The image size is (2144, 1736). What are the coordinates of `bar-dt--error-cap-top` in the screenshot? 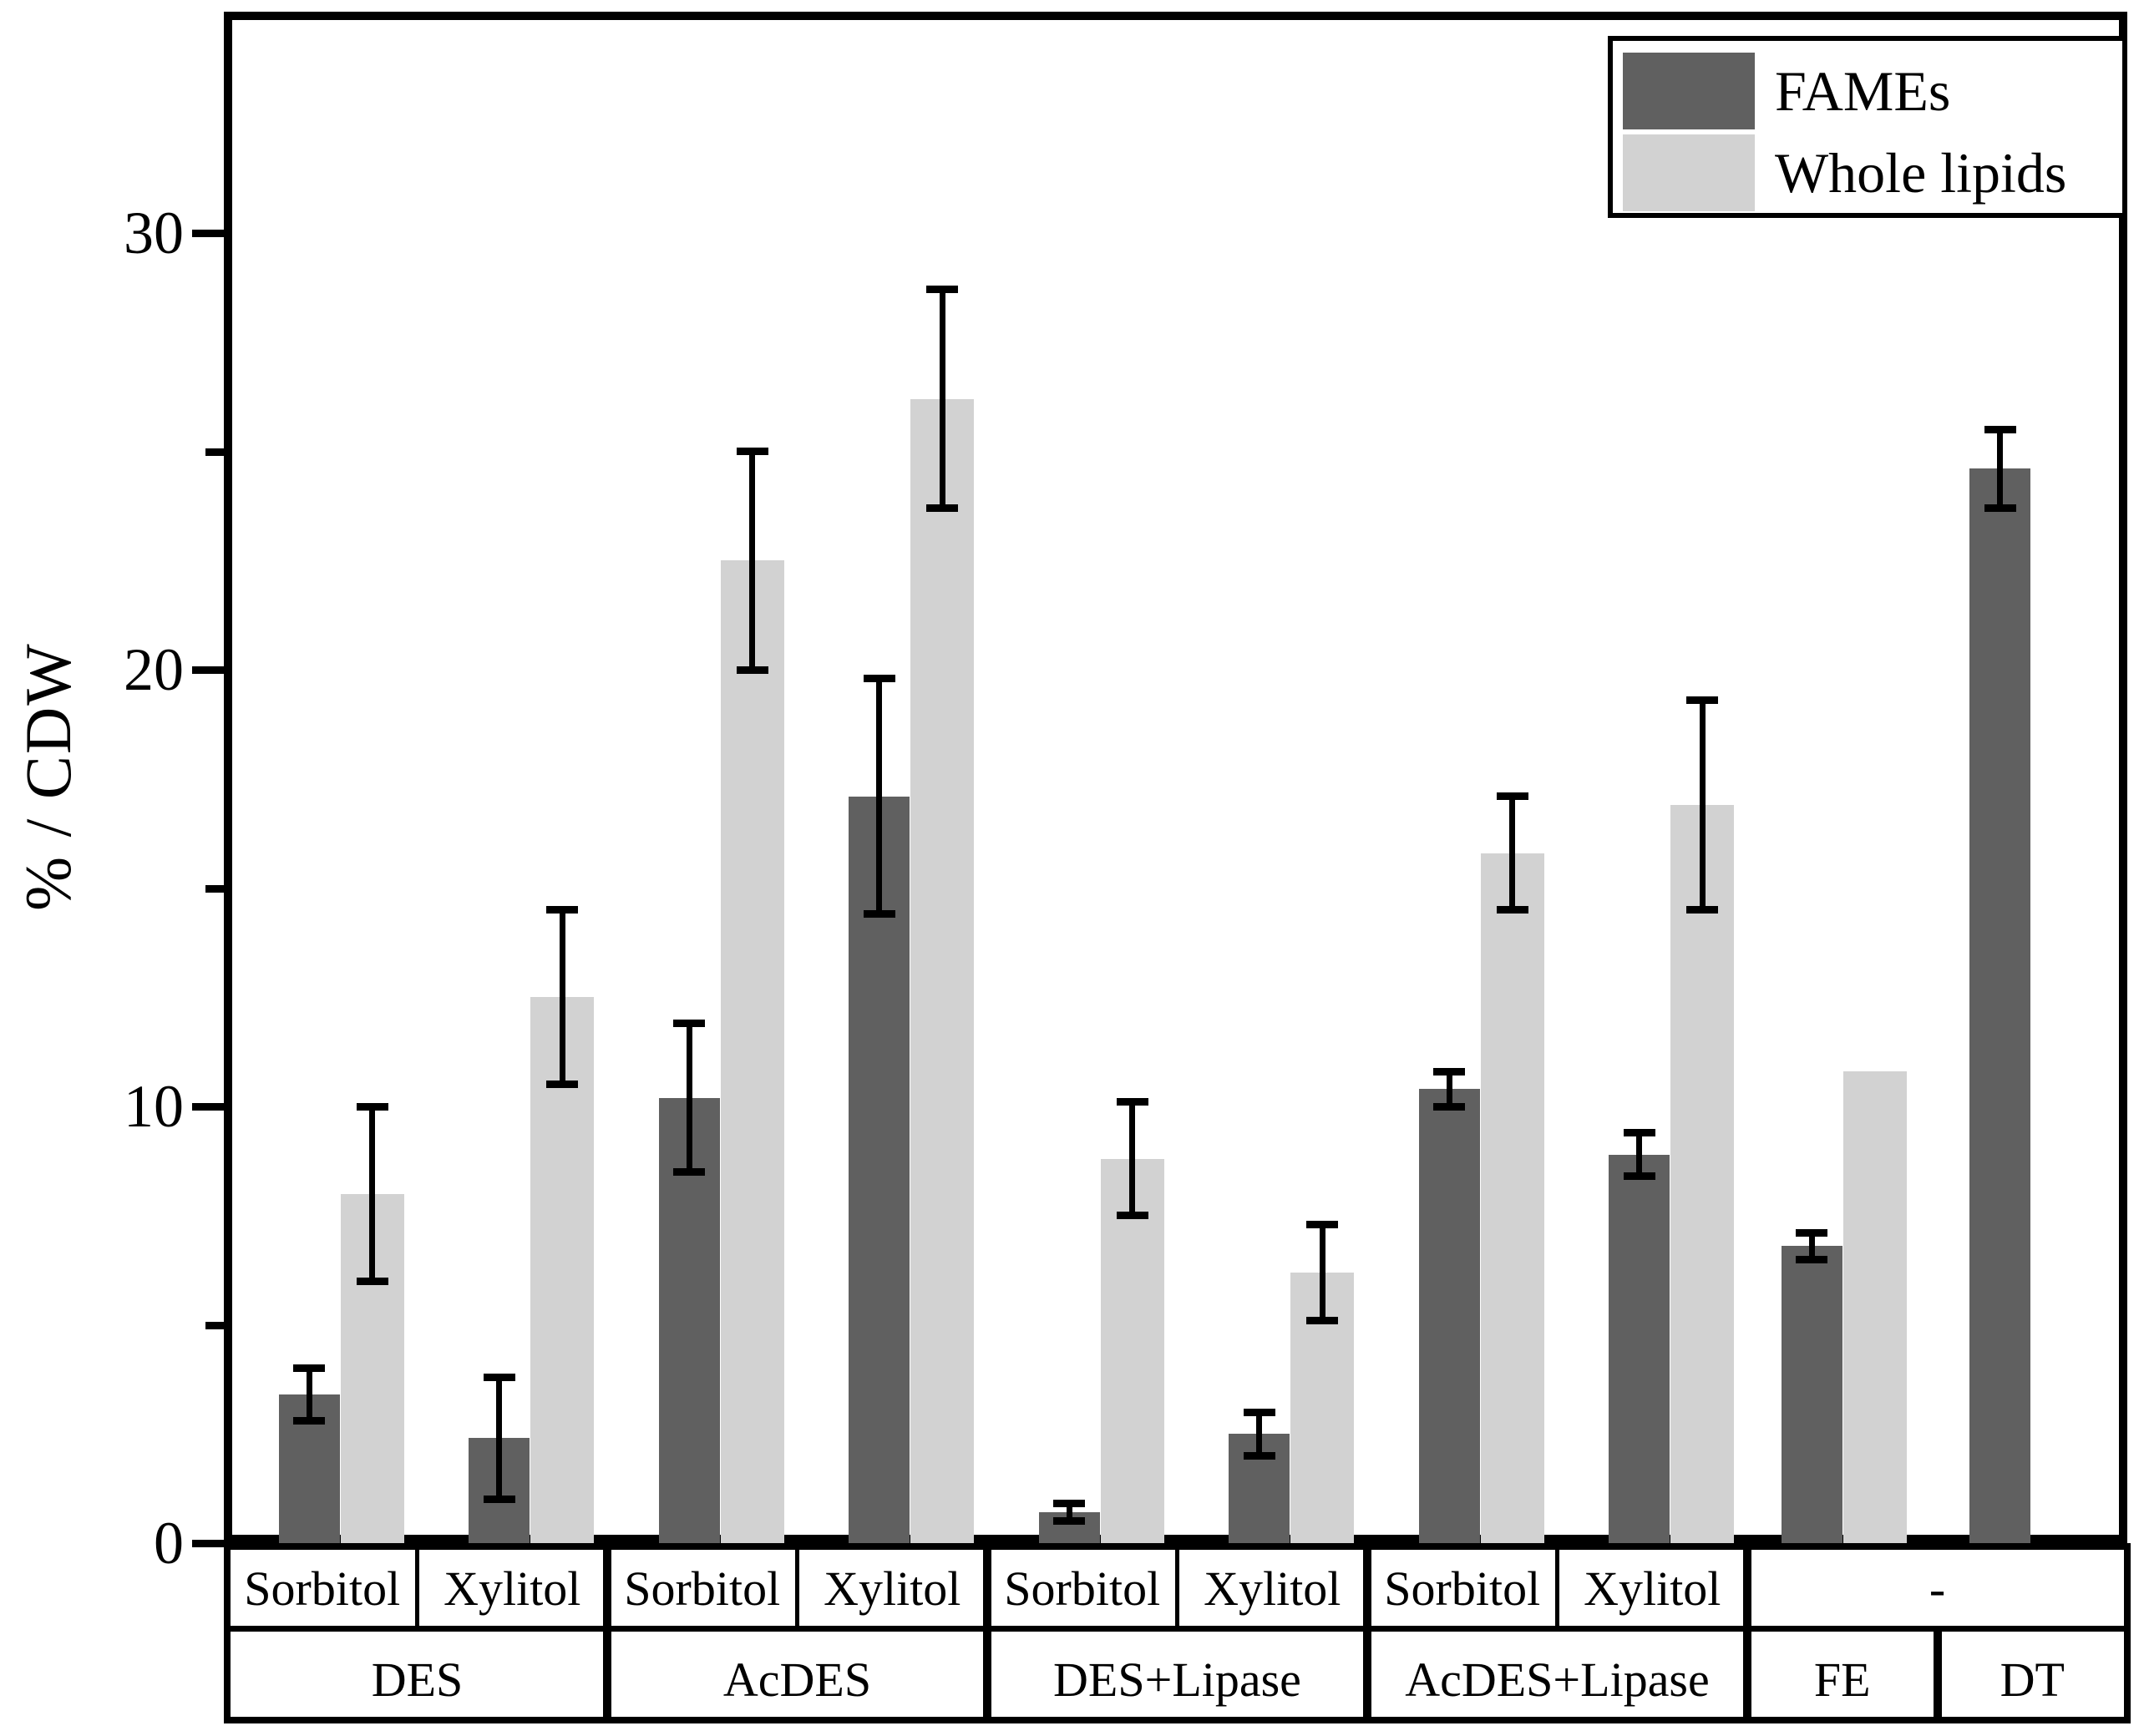 It's located at (2000, 429).